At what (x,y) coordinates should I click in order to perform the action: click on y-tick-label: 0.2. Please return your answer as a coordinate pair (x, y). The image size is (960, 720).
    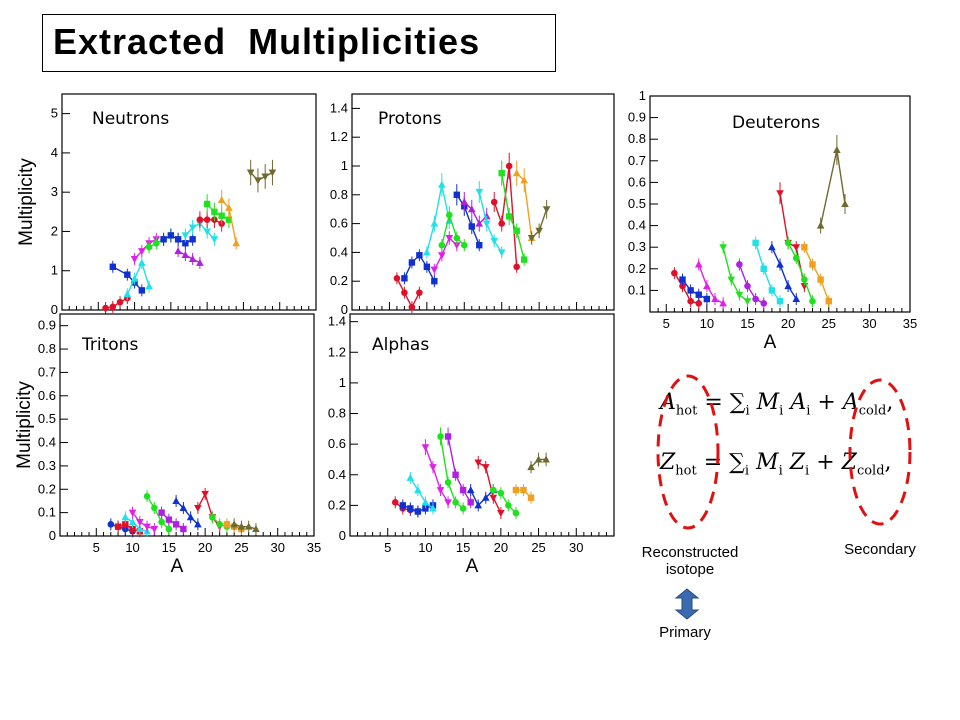
    Looking at the image, I should click on (337, 504).